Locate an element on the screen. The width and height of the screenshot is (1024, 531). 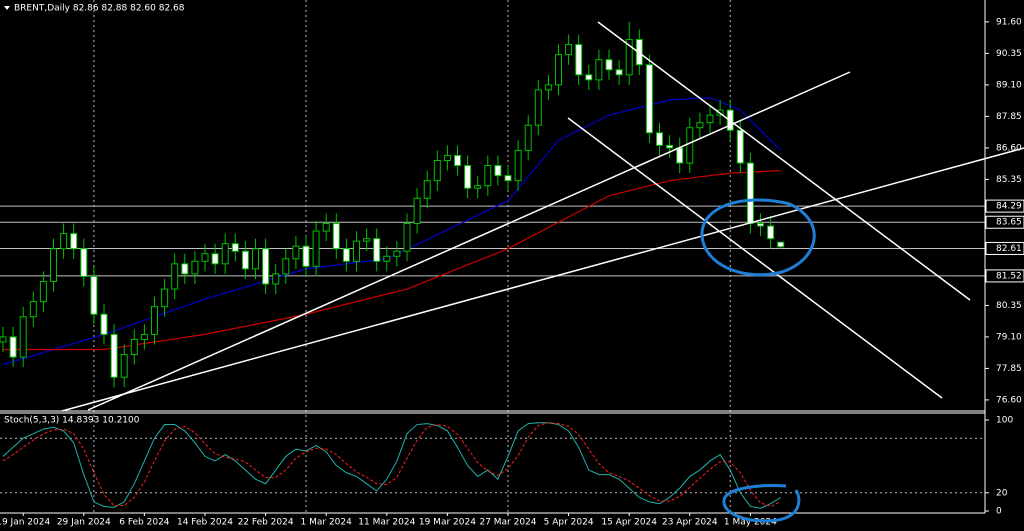
x-tick-label: 19 Jan 2024 is located at coordinates (25, 523).